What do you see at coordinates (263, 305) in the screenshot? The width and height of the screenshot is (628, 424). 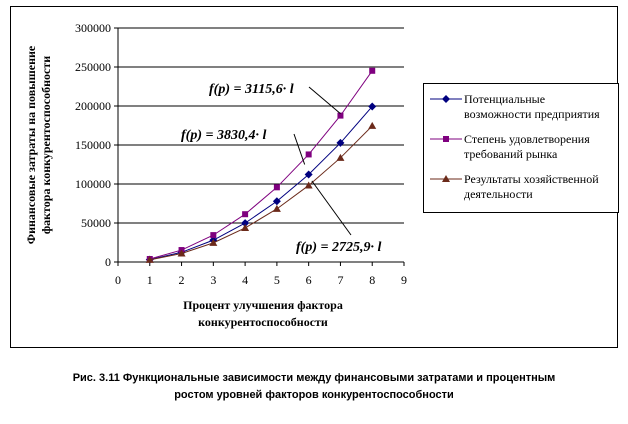 I see `x-axis-title-line: Процент улучшения фактора` at bounding box center [263, 305].